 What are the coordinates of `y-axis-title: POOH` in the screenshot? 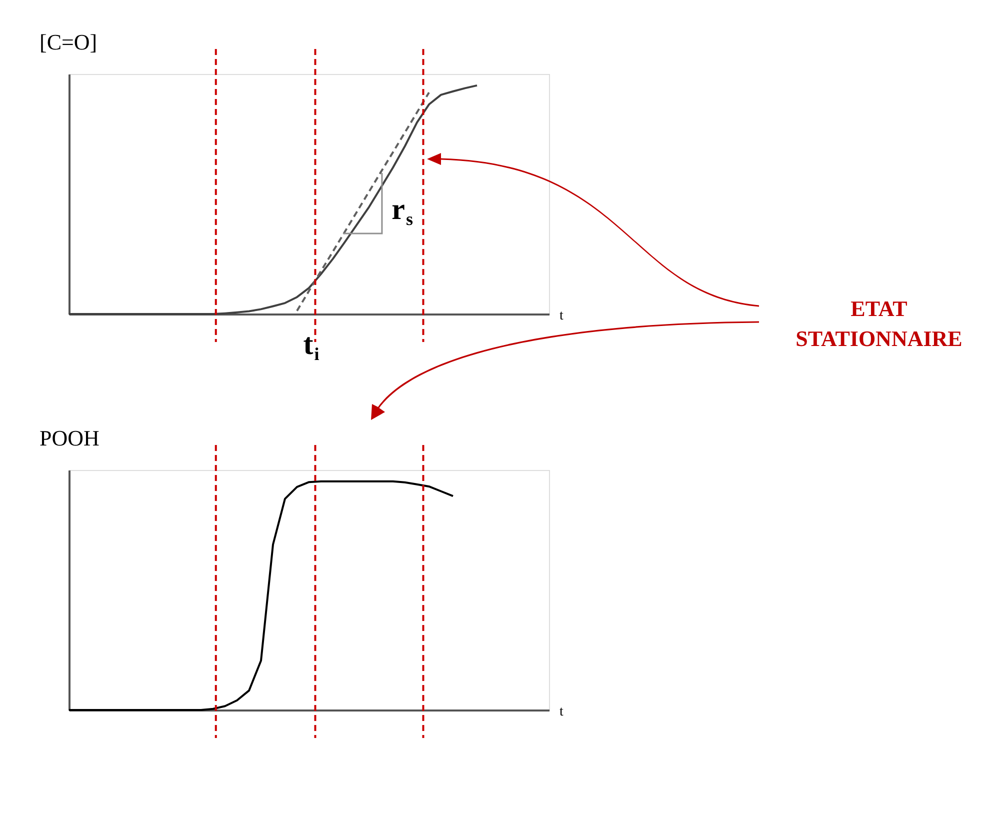 It's located at (70, 438).